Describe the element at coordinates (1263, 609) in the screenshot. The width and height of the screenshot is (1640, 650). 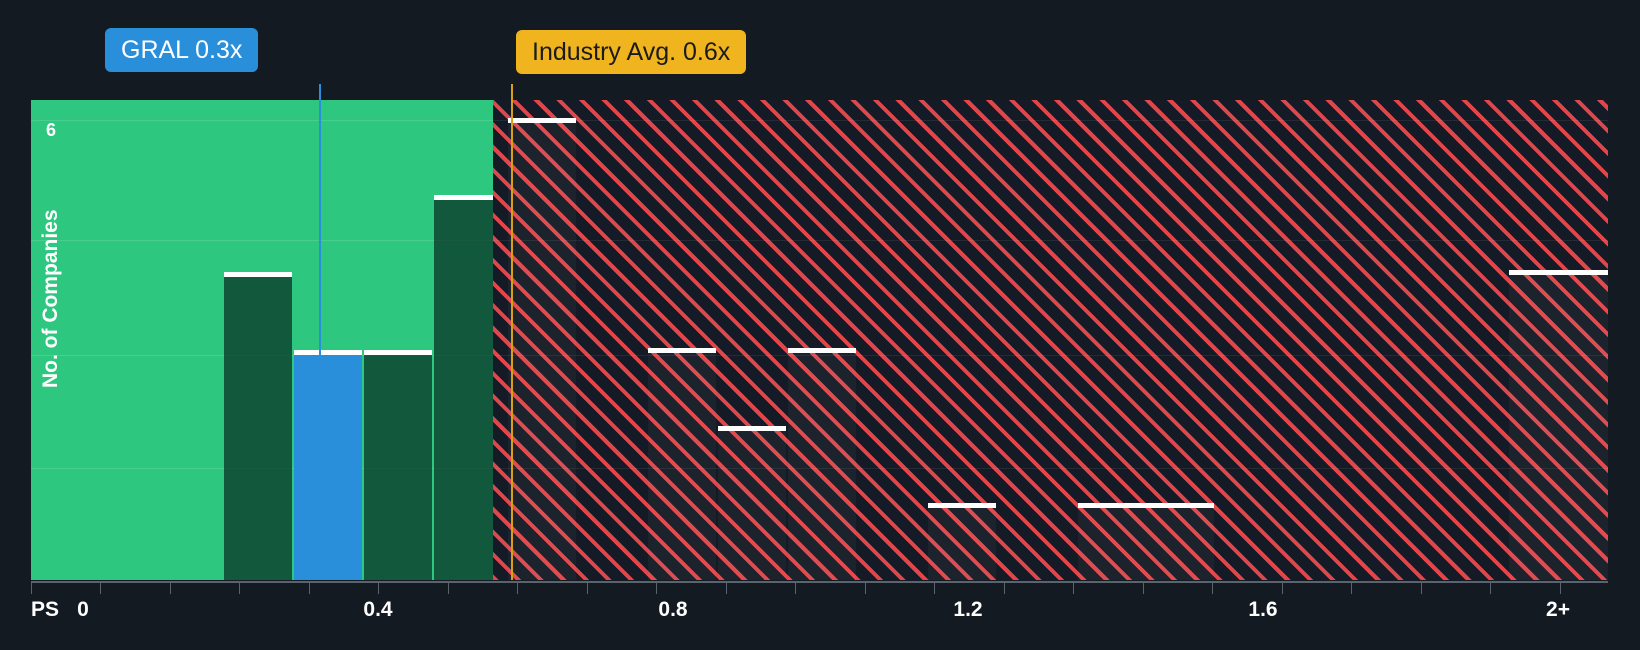
I see `x-tick-label-16: 1.6` at that location.